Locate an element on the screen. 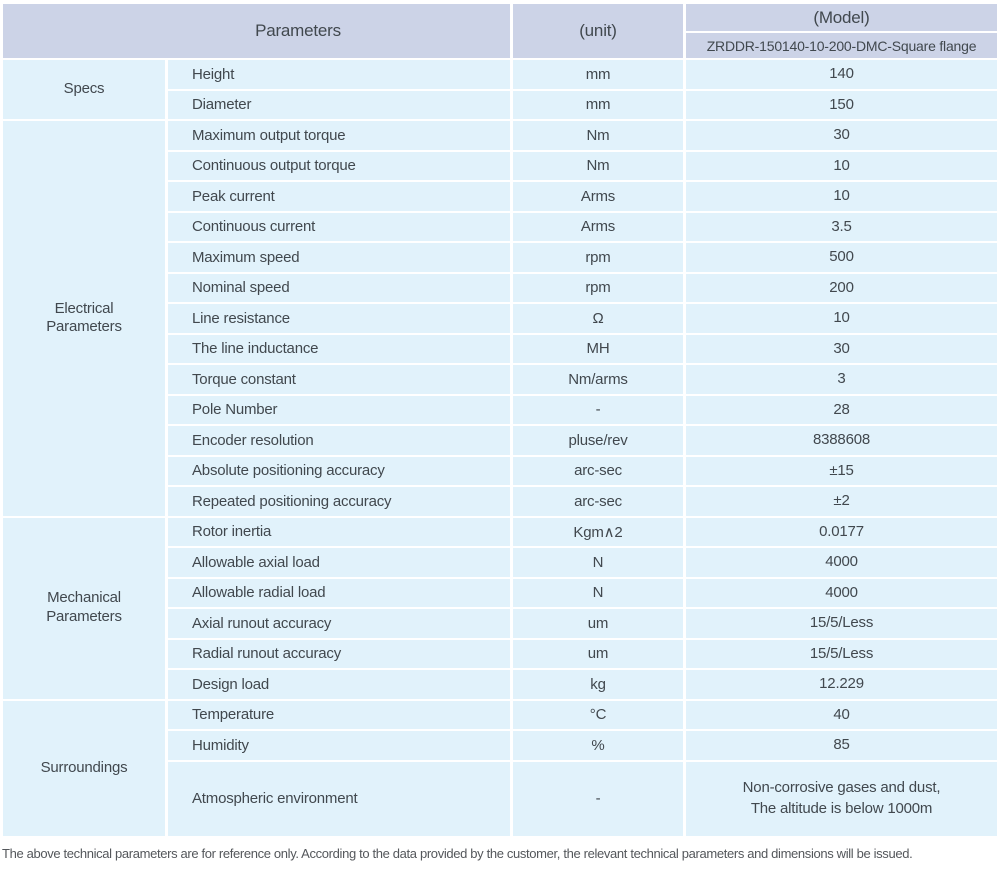 This screenshot has width=1000, height=885. param-cell: Allowable radial load is located at coordinates (339, 592).